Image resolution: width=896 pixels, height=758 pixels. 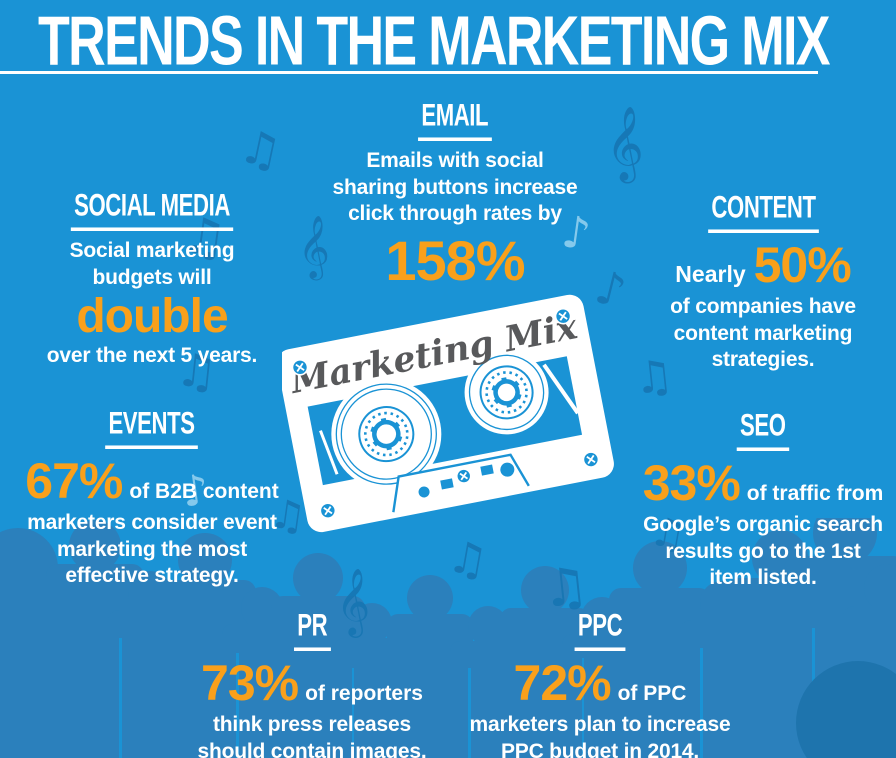 What do you see at coordinates (802, 265) in the screenshot?
I see `section-content-stat: 50%` at bounding box center [802, 265].